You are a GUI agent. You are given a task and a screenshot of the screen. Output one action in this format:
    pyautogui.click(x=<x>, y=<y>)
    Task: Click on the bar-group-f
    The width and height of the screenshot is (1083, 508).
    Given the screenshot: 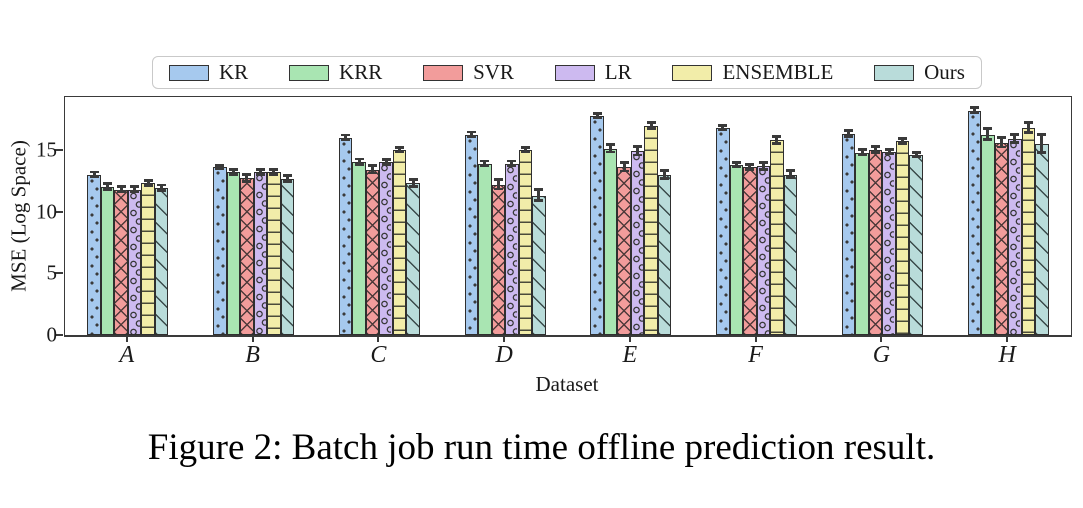 What is the action you would take?
    pyautogui.click(x=757, y=229)
    